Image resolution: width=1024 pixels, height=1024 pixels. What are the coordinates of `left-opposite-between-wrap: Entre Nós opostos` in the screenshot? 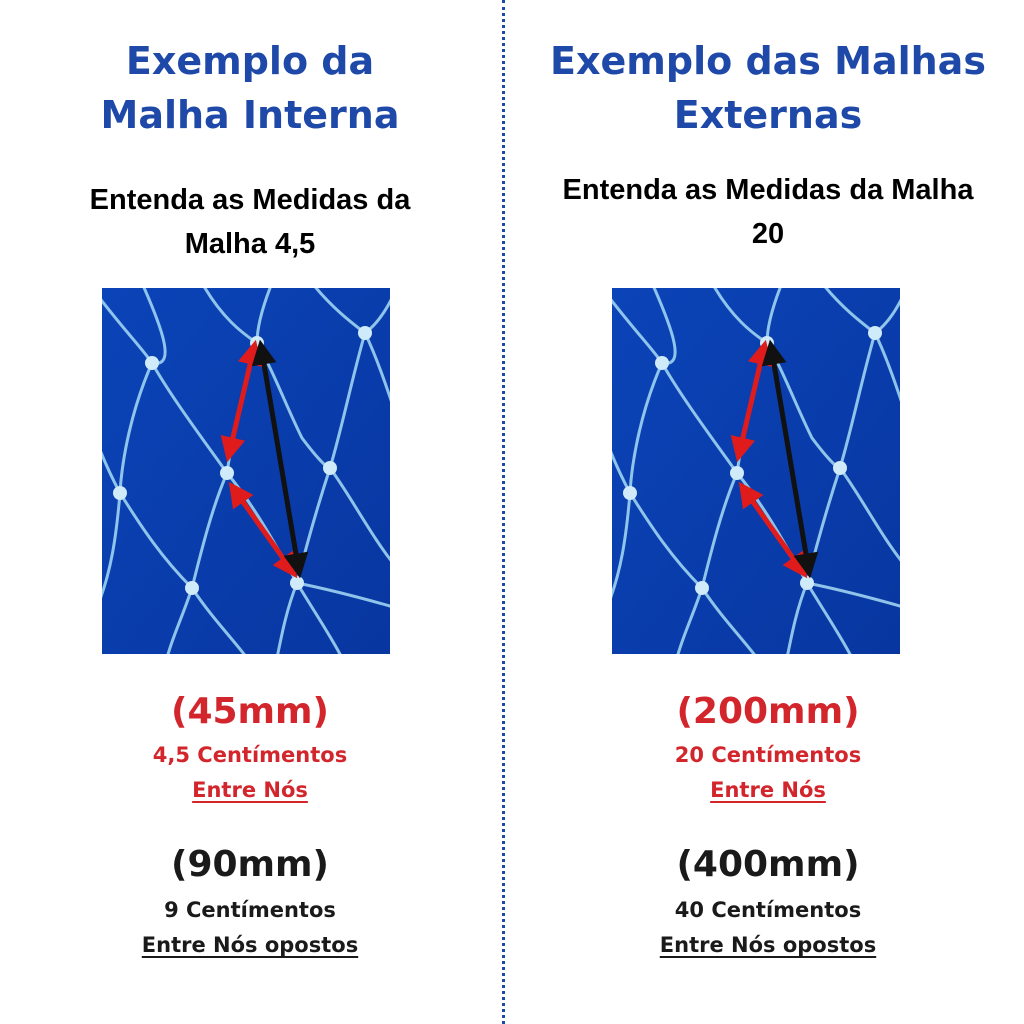 It's located at (250, 945).